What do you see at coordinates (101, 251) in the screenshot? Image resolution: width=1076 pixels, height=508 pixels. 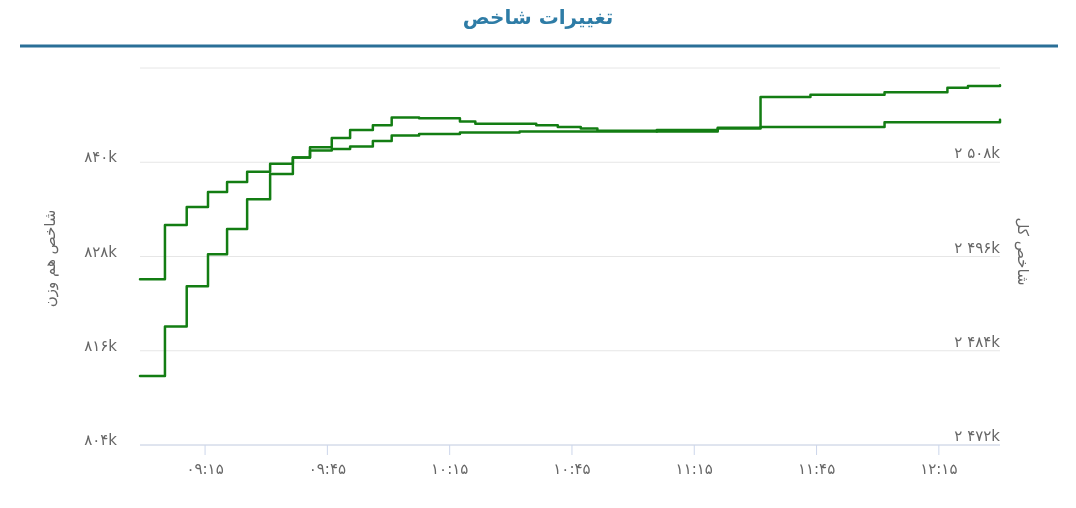 I see `y-tick-label: ۸۲۸k` at bounding box center [101, 251].